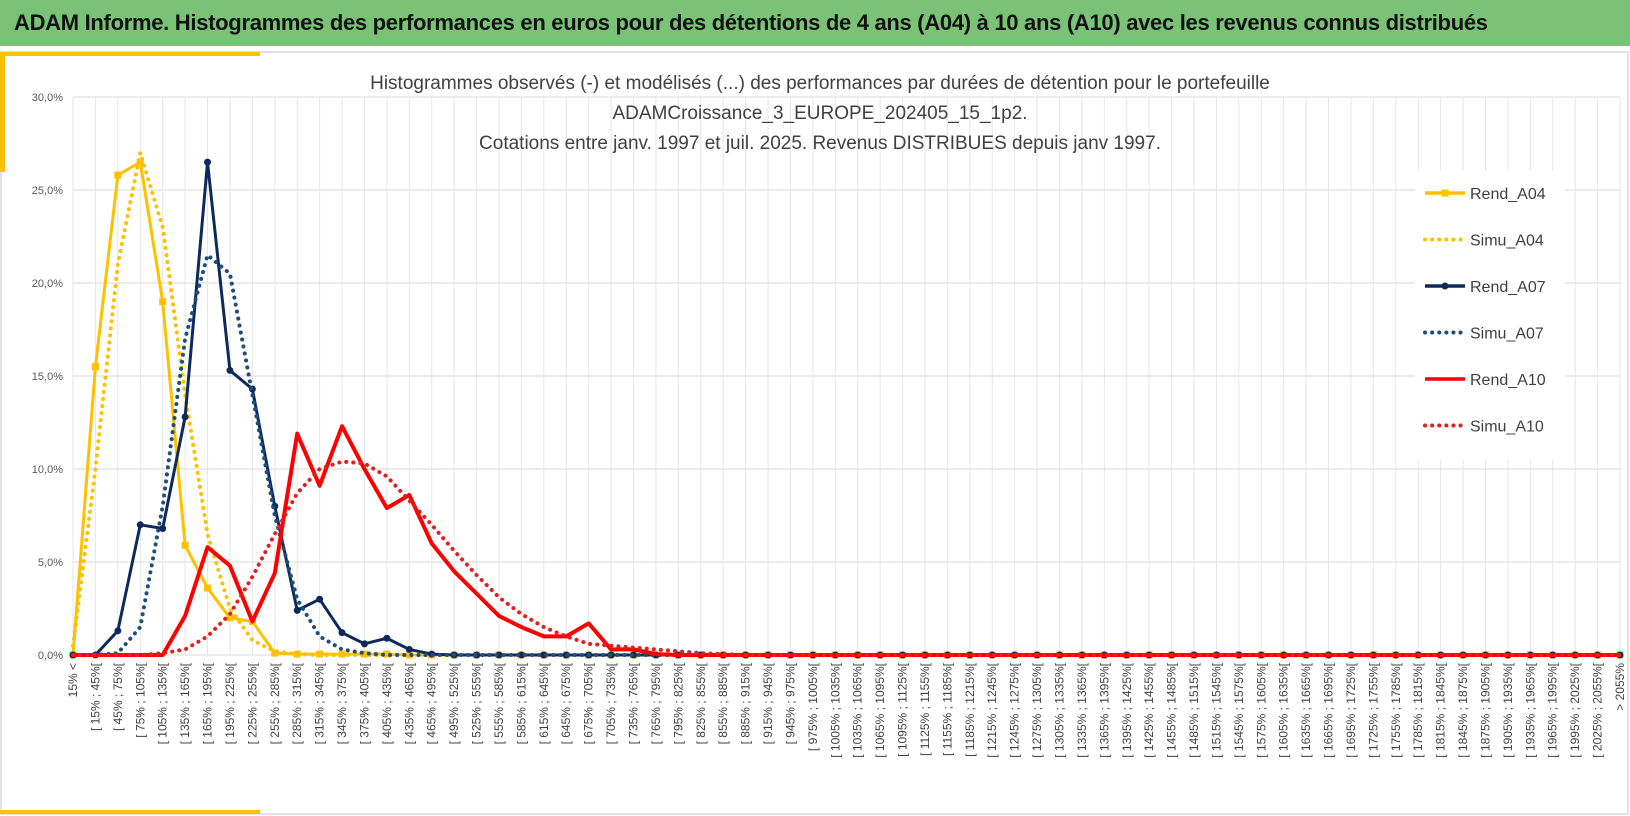 Image resolution: width=1630 pixels, height=816 pixels. I want to click on x-tick-label: [ 495% ; 525%[, so click(454, 703).